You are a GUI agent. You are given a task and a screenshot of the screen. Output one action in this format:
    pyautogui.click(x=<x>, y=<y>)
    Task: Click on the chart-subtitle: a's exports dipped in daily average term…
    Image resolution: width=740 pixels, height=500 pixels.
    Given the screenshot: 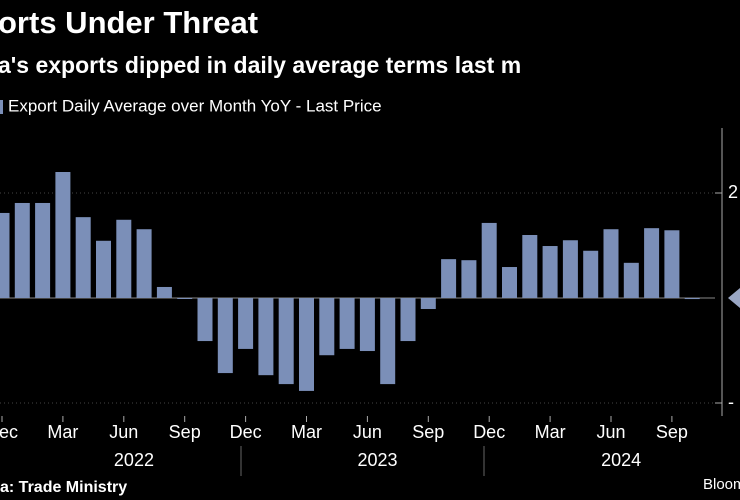 What is the action you would take?
    pyautogui.click(x=260, y=65)
    